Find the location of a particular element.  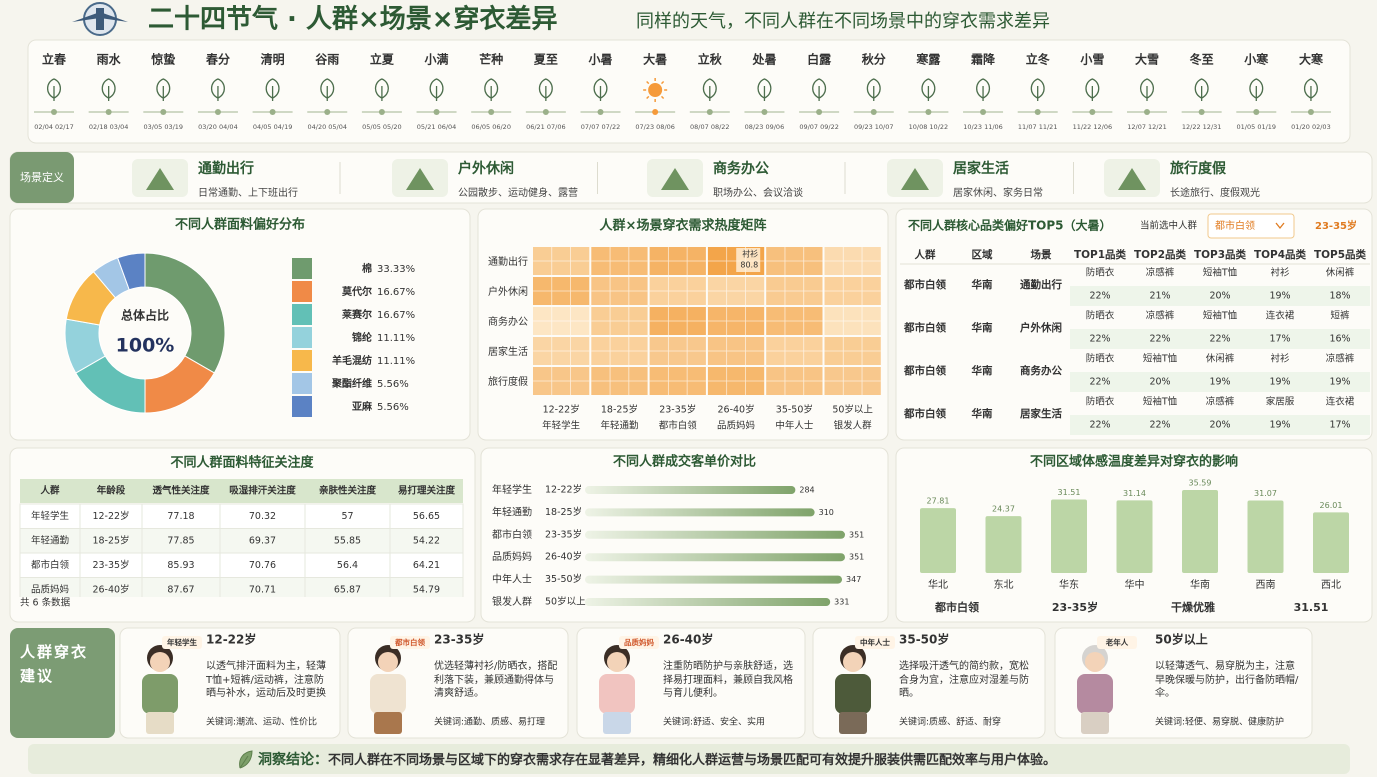

card-tag: 中年人士 is located at coordinates (875, 642).